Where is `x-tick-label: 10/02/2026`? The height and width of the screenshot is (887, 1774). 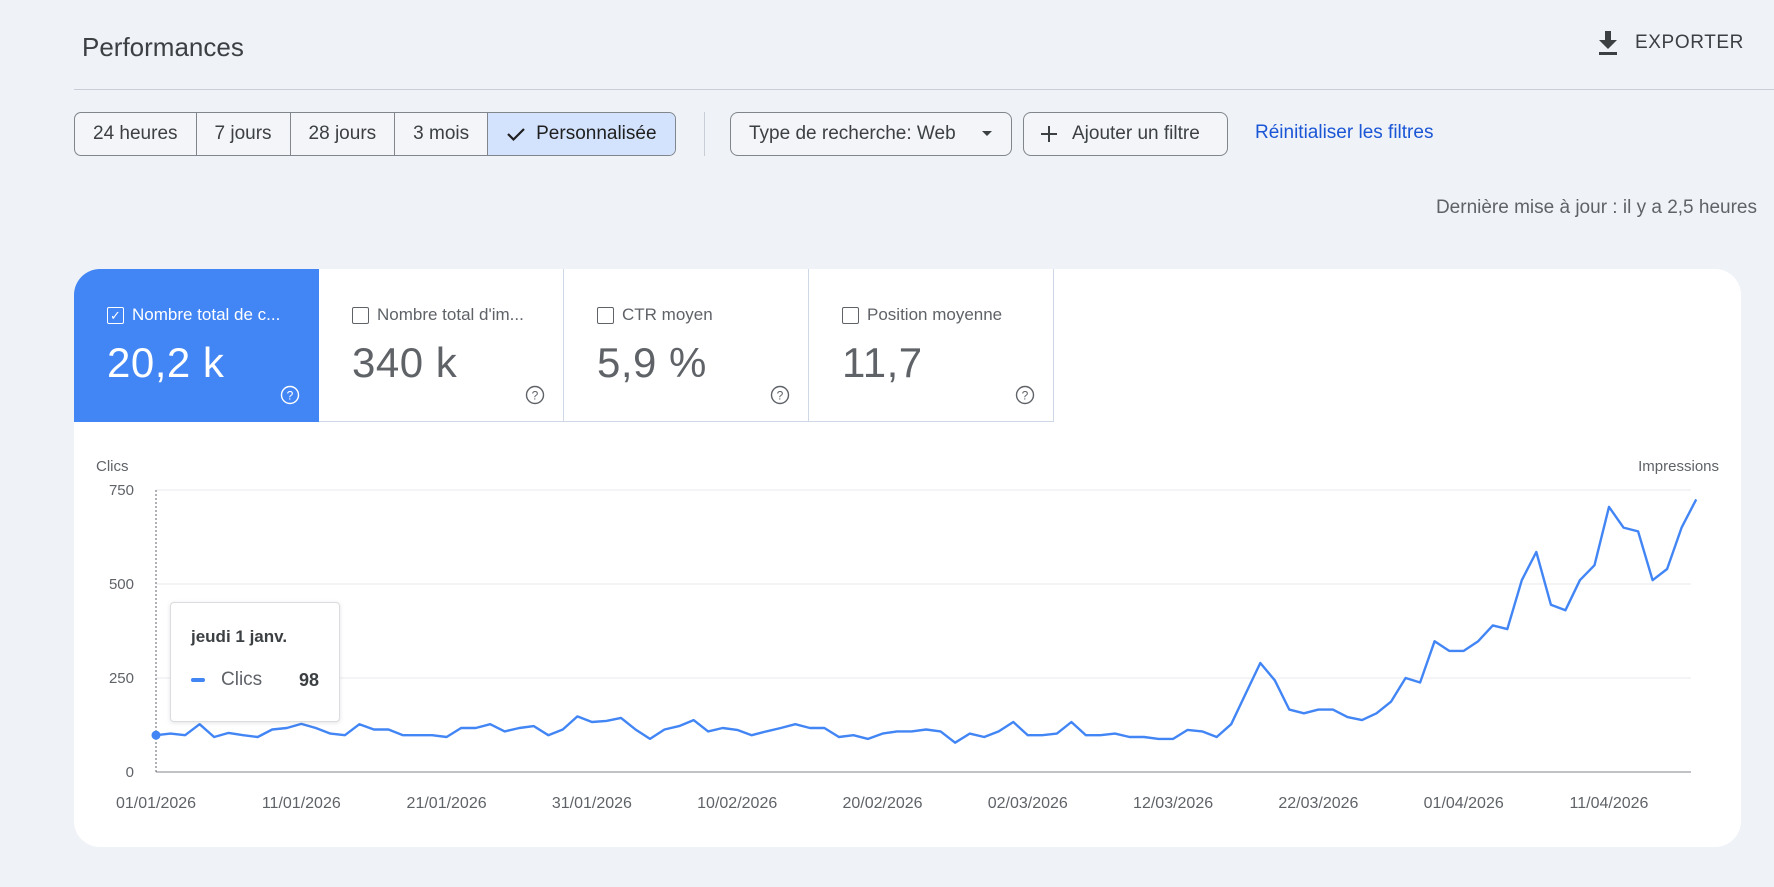 x-tick-label: 10/02/2026 is located at coordinates (737, 803).